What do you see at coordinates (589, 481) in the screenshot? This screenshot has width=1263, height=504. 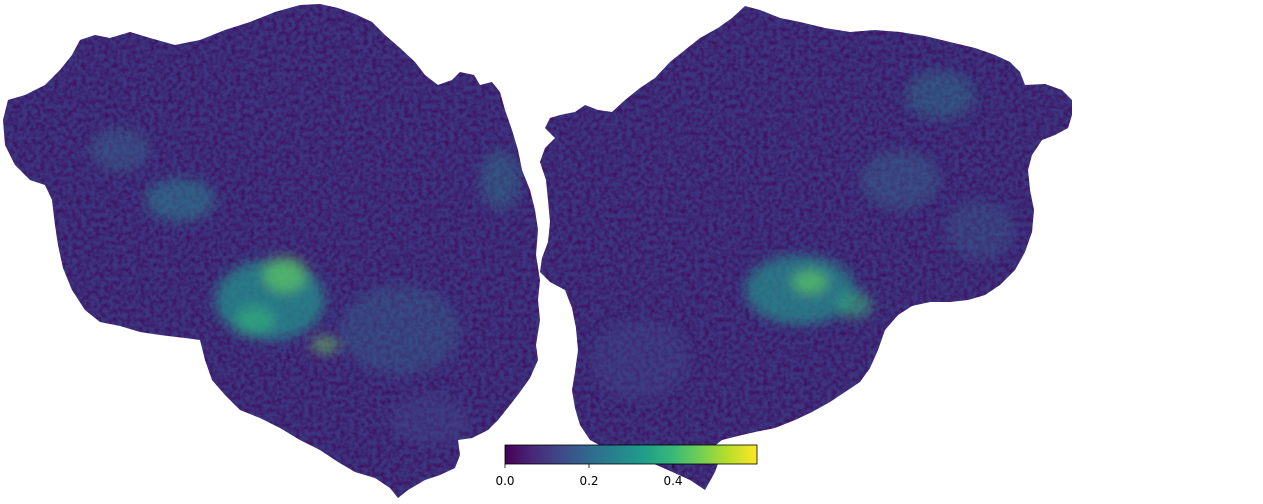 I see `colorbar-tick-label: 0.2` at bounding box center [589, 481].